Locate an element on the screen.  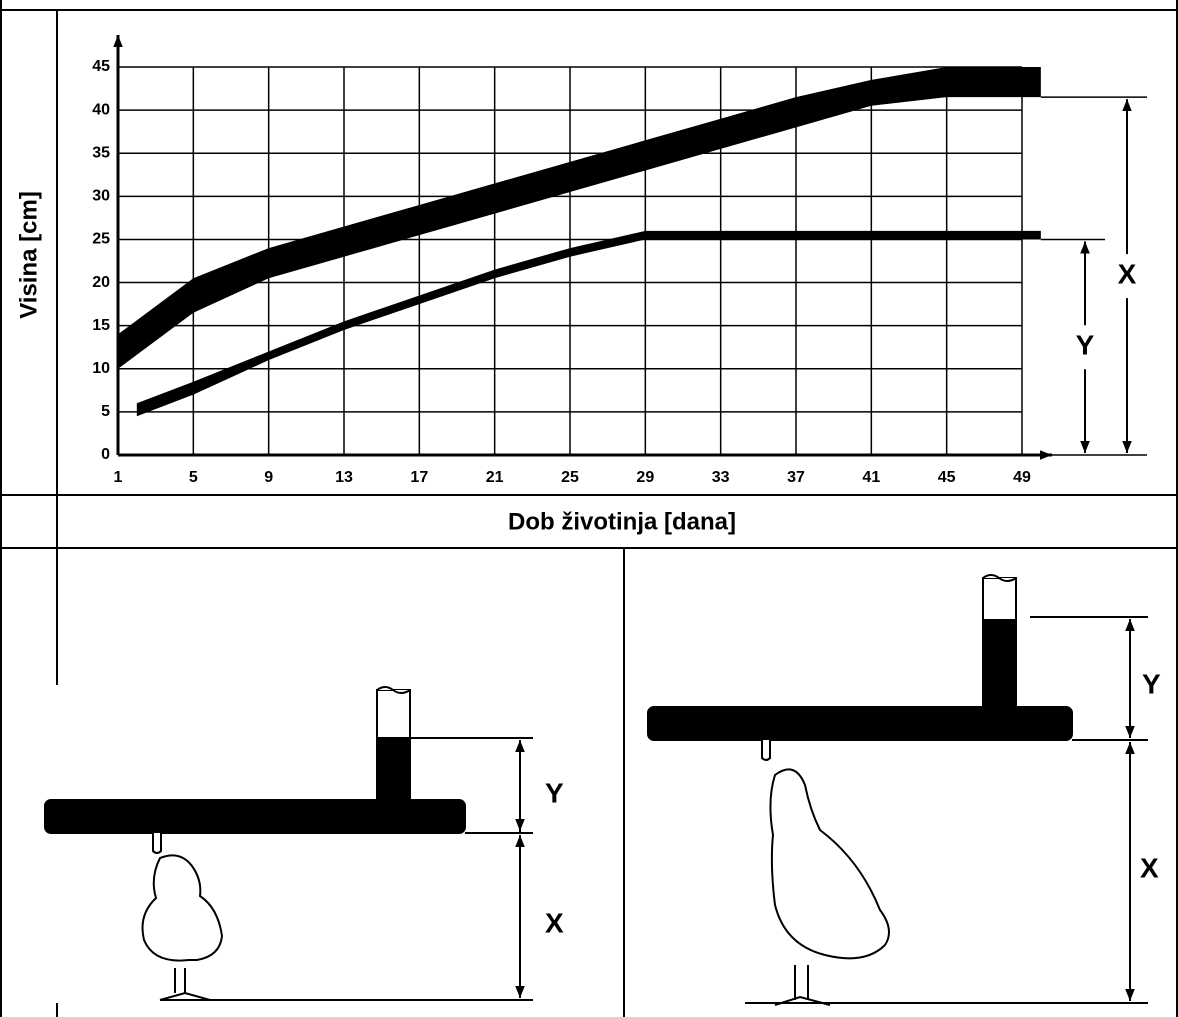
x-tick-label: 5 is located at coordinates (193, 477).